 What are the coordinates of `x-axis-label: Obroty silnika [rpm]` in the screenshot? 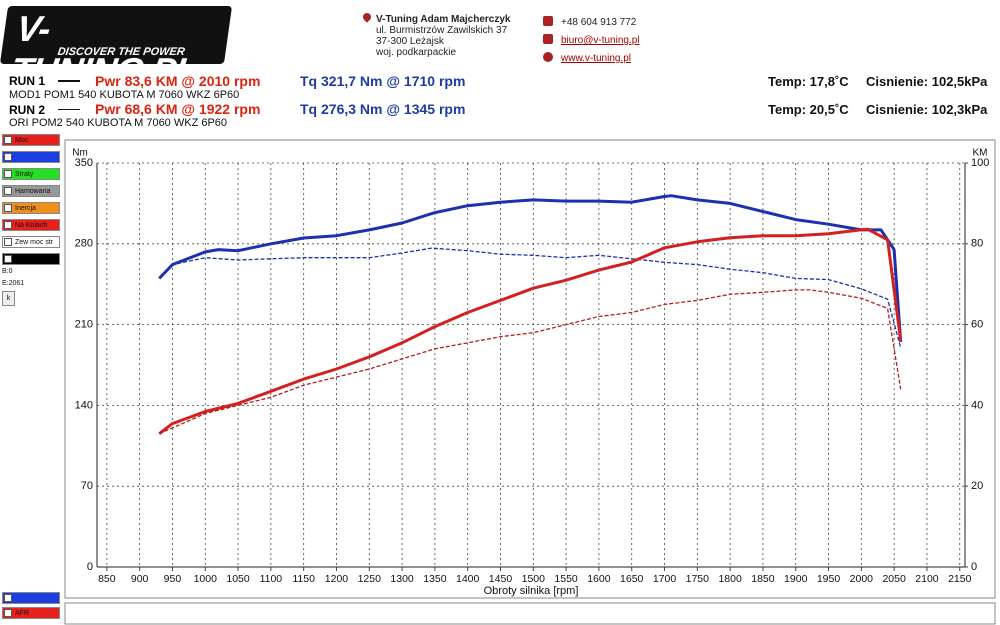 It's located at (531, 591).